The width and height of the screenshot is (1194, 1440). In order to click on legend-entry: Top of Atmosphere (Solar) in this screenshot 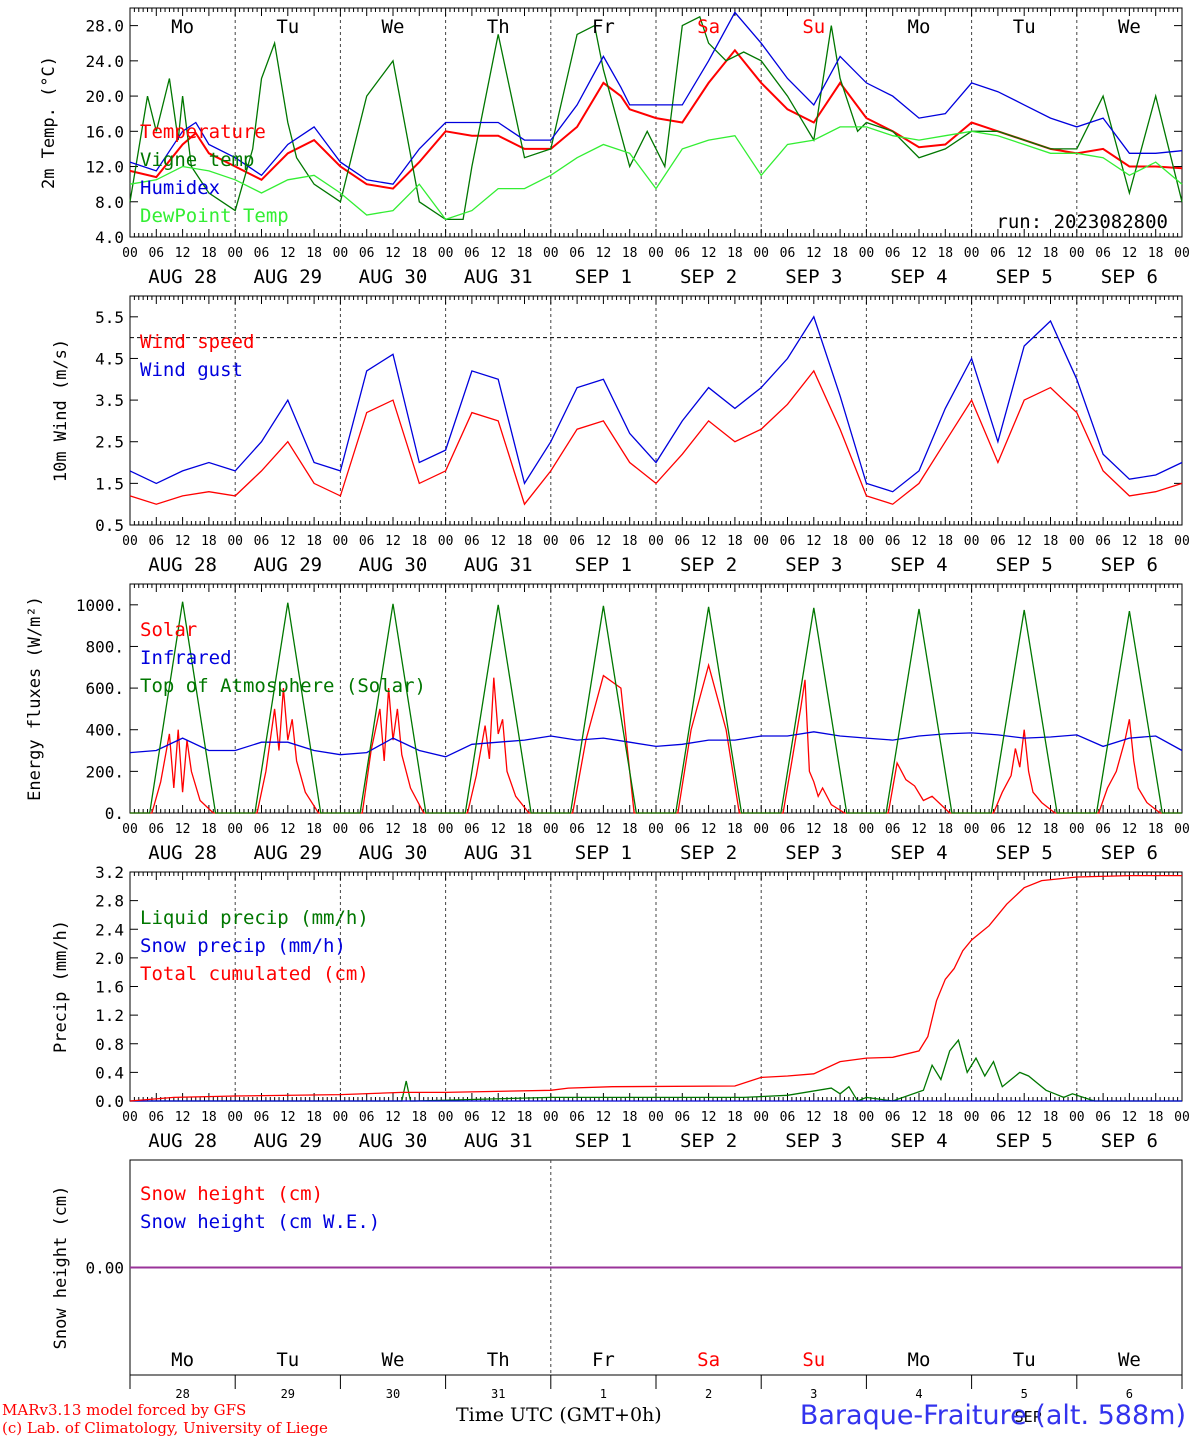, I will do `click(283, 686)`.